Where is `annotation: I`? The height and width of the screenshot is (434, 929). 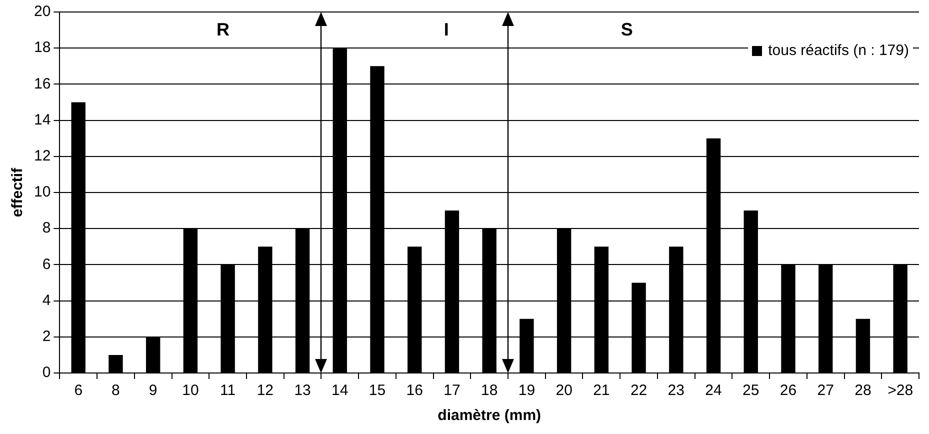 annotation: I is located at coordinates (446, 30).